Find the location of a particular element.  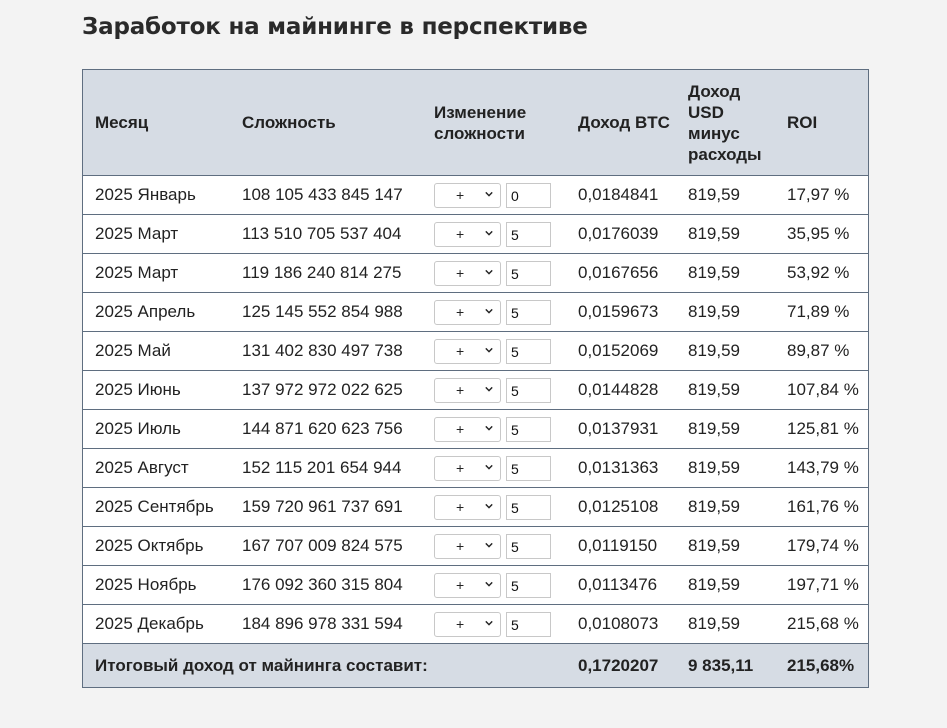

roi-cell: 107,84 % is located at coordinates (822, 390).